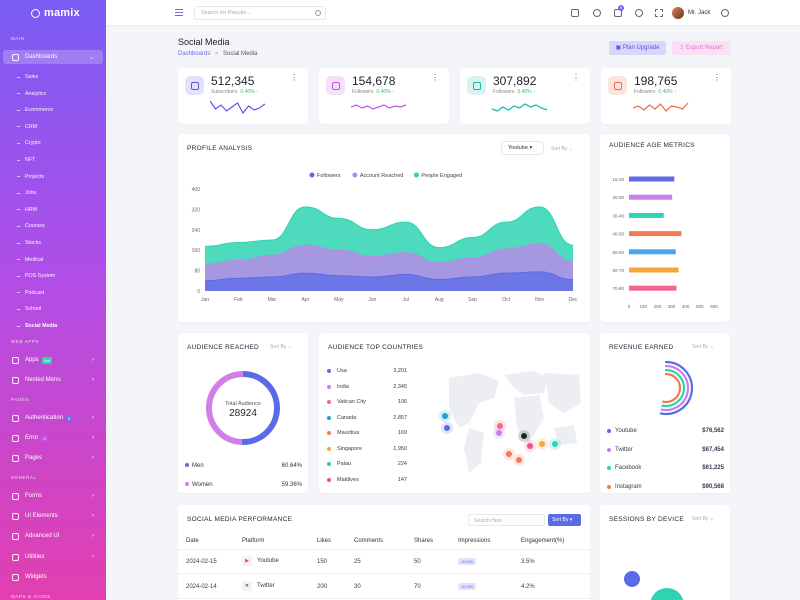 The height and width of the screenshot is (600, 800). I want to click on brand-logo: mamix, so click(53, 13).